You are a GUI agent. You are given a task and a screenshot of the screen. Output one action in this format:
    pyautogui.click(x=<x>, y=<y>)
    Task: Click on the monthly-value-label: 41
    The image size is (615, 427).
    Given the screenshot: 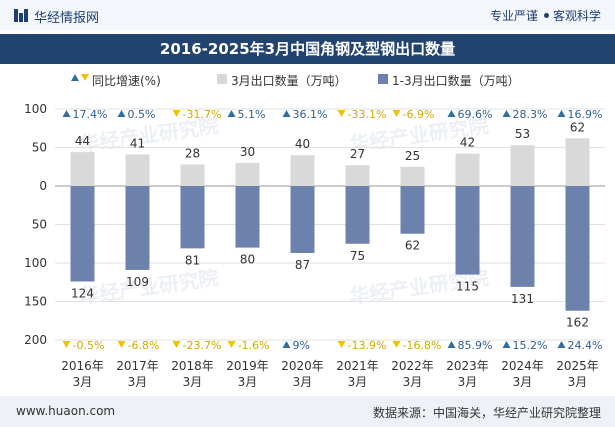 What is the action you would take?
    pyautogui.click(x=137, y=143)
    